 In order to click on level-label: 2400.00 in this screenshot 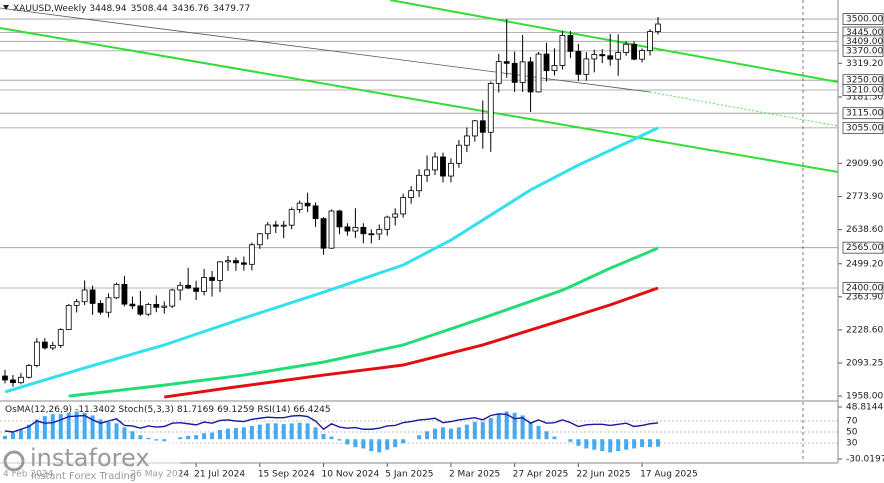, I will do `click(864, 289)`.